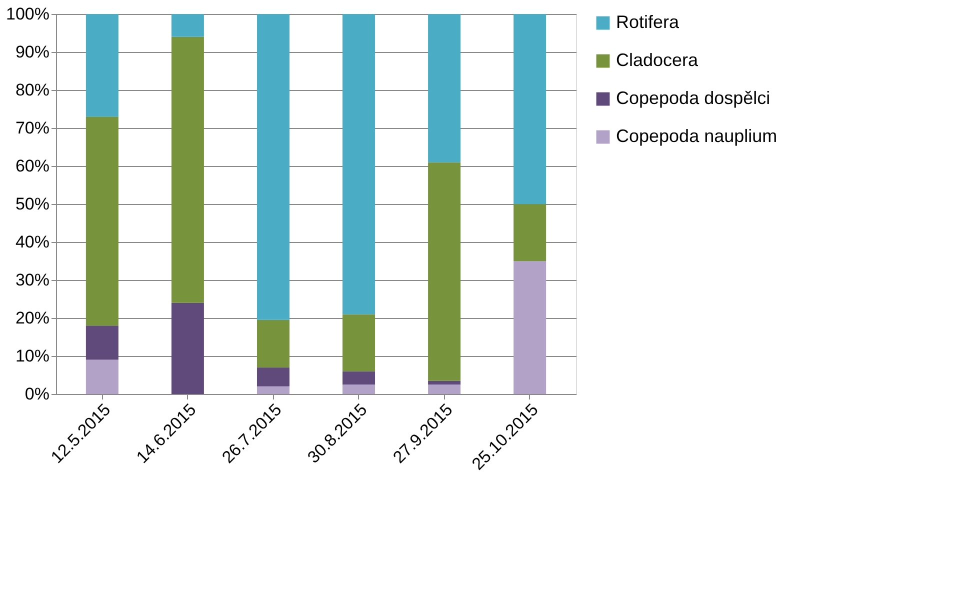 This screenshot has height=593, width=974. I want to click on y-tick-label: 50%, so click(32, 204).